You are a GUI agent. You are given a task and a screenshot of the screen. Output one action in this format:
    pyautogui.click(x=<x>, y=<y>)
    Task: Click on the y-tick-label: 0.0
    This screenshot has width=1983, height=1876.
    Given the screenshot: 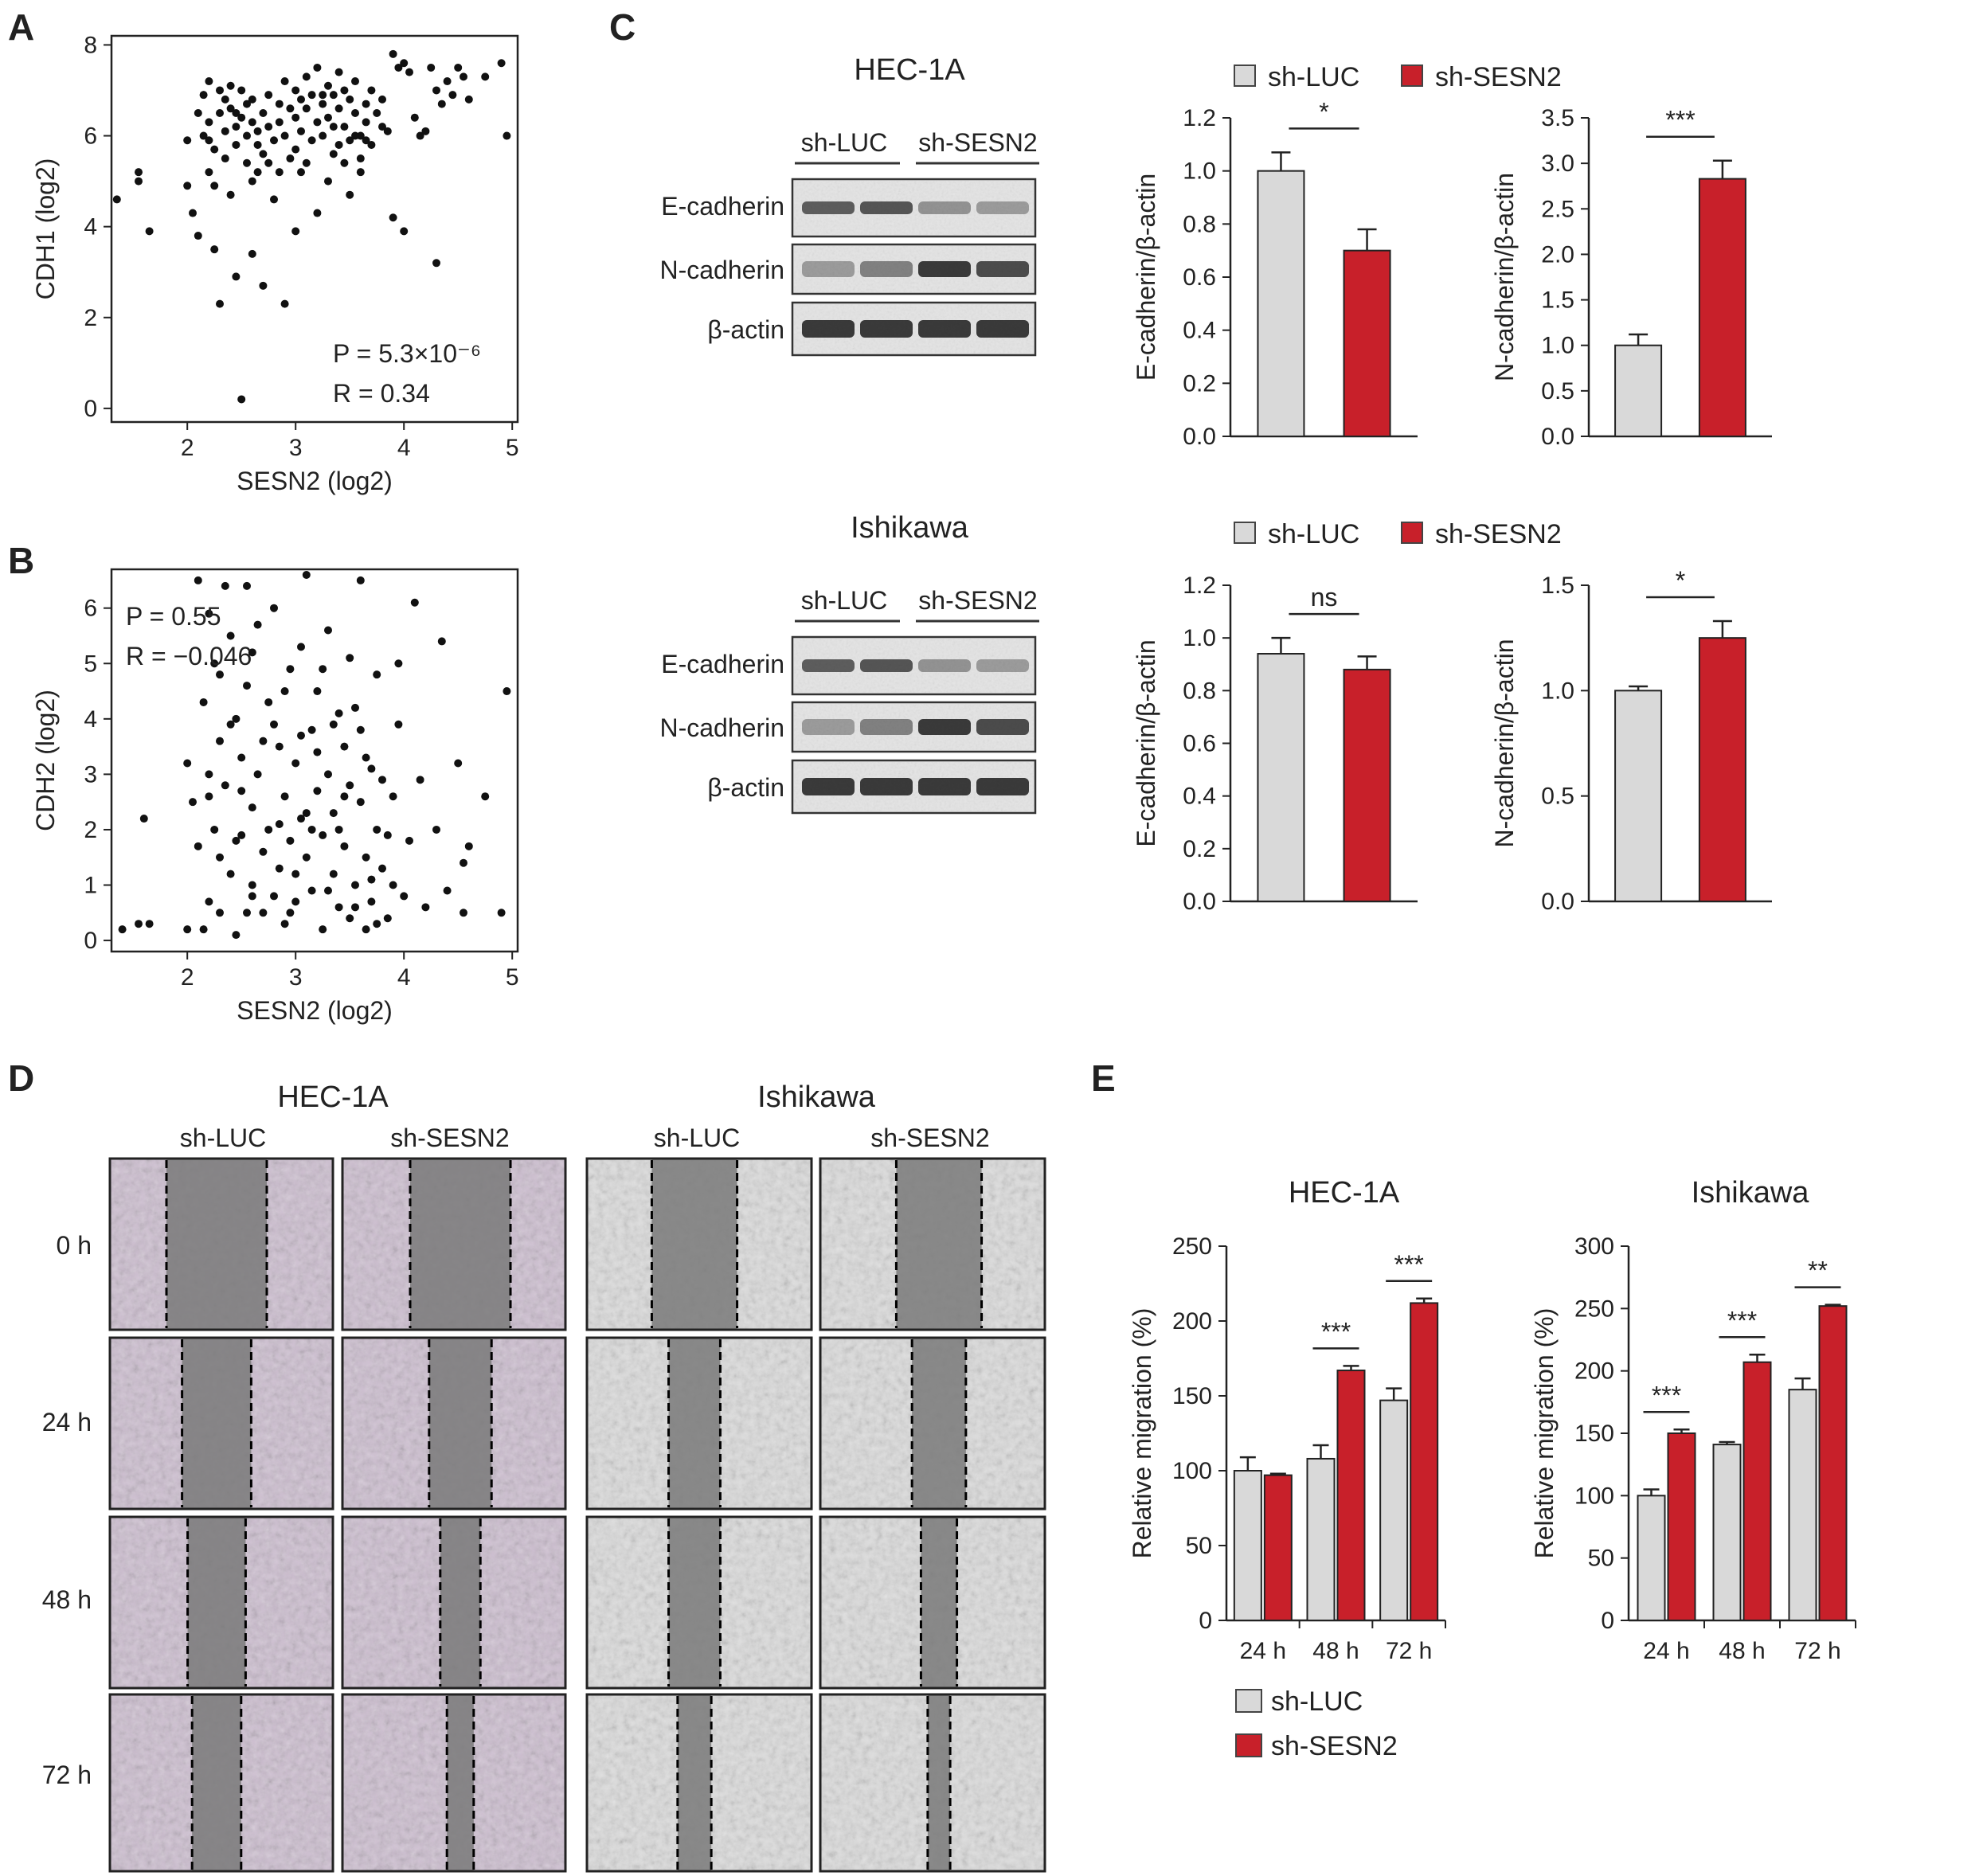 What is the action you would take?
    pyautogui.click(x=1557, y=902)
    